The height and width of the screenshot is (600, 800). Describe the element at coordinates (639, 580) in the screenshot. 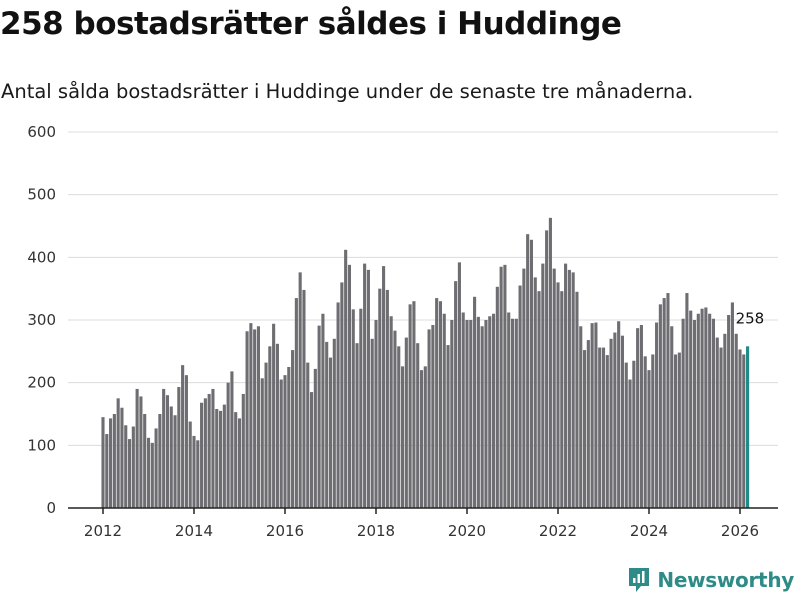

I see `newsworthy-logo-icon` at that location.